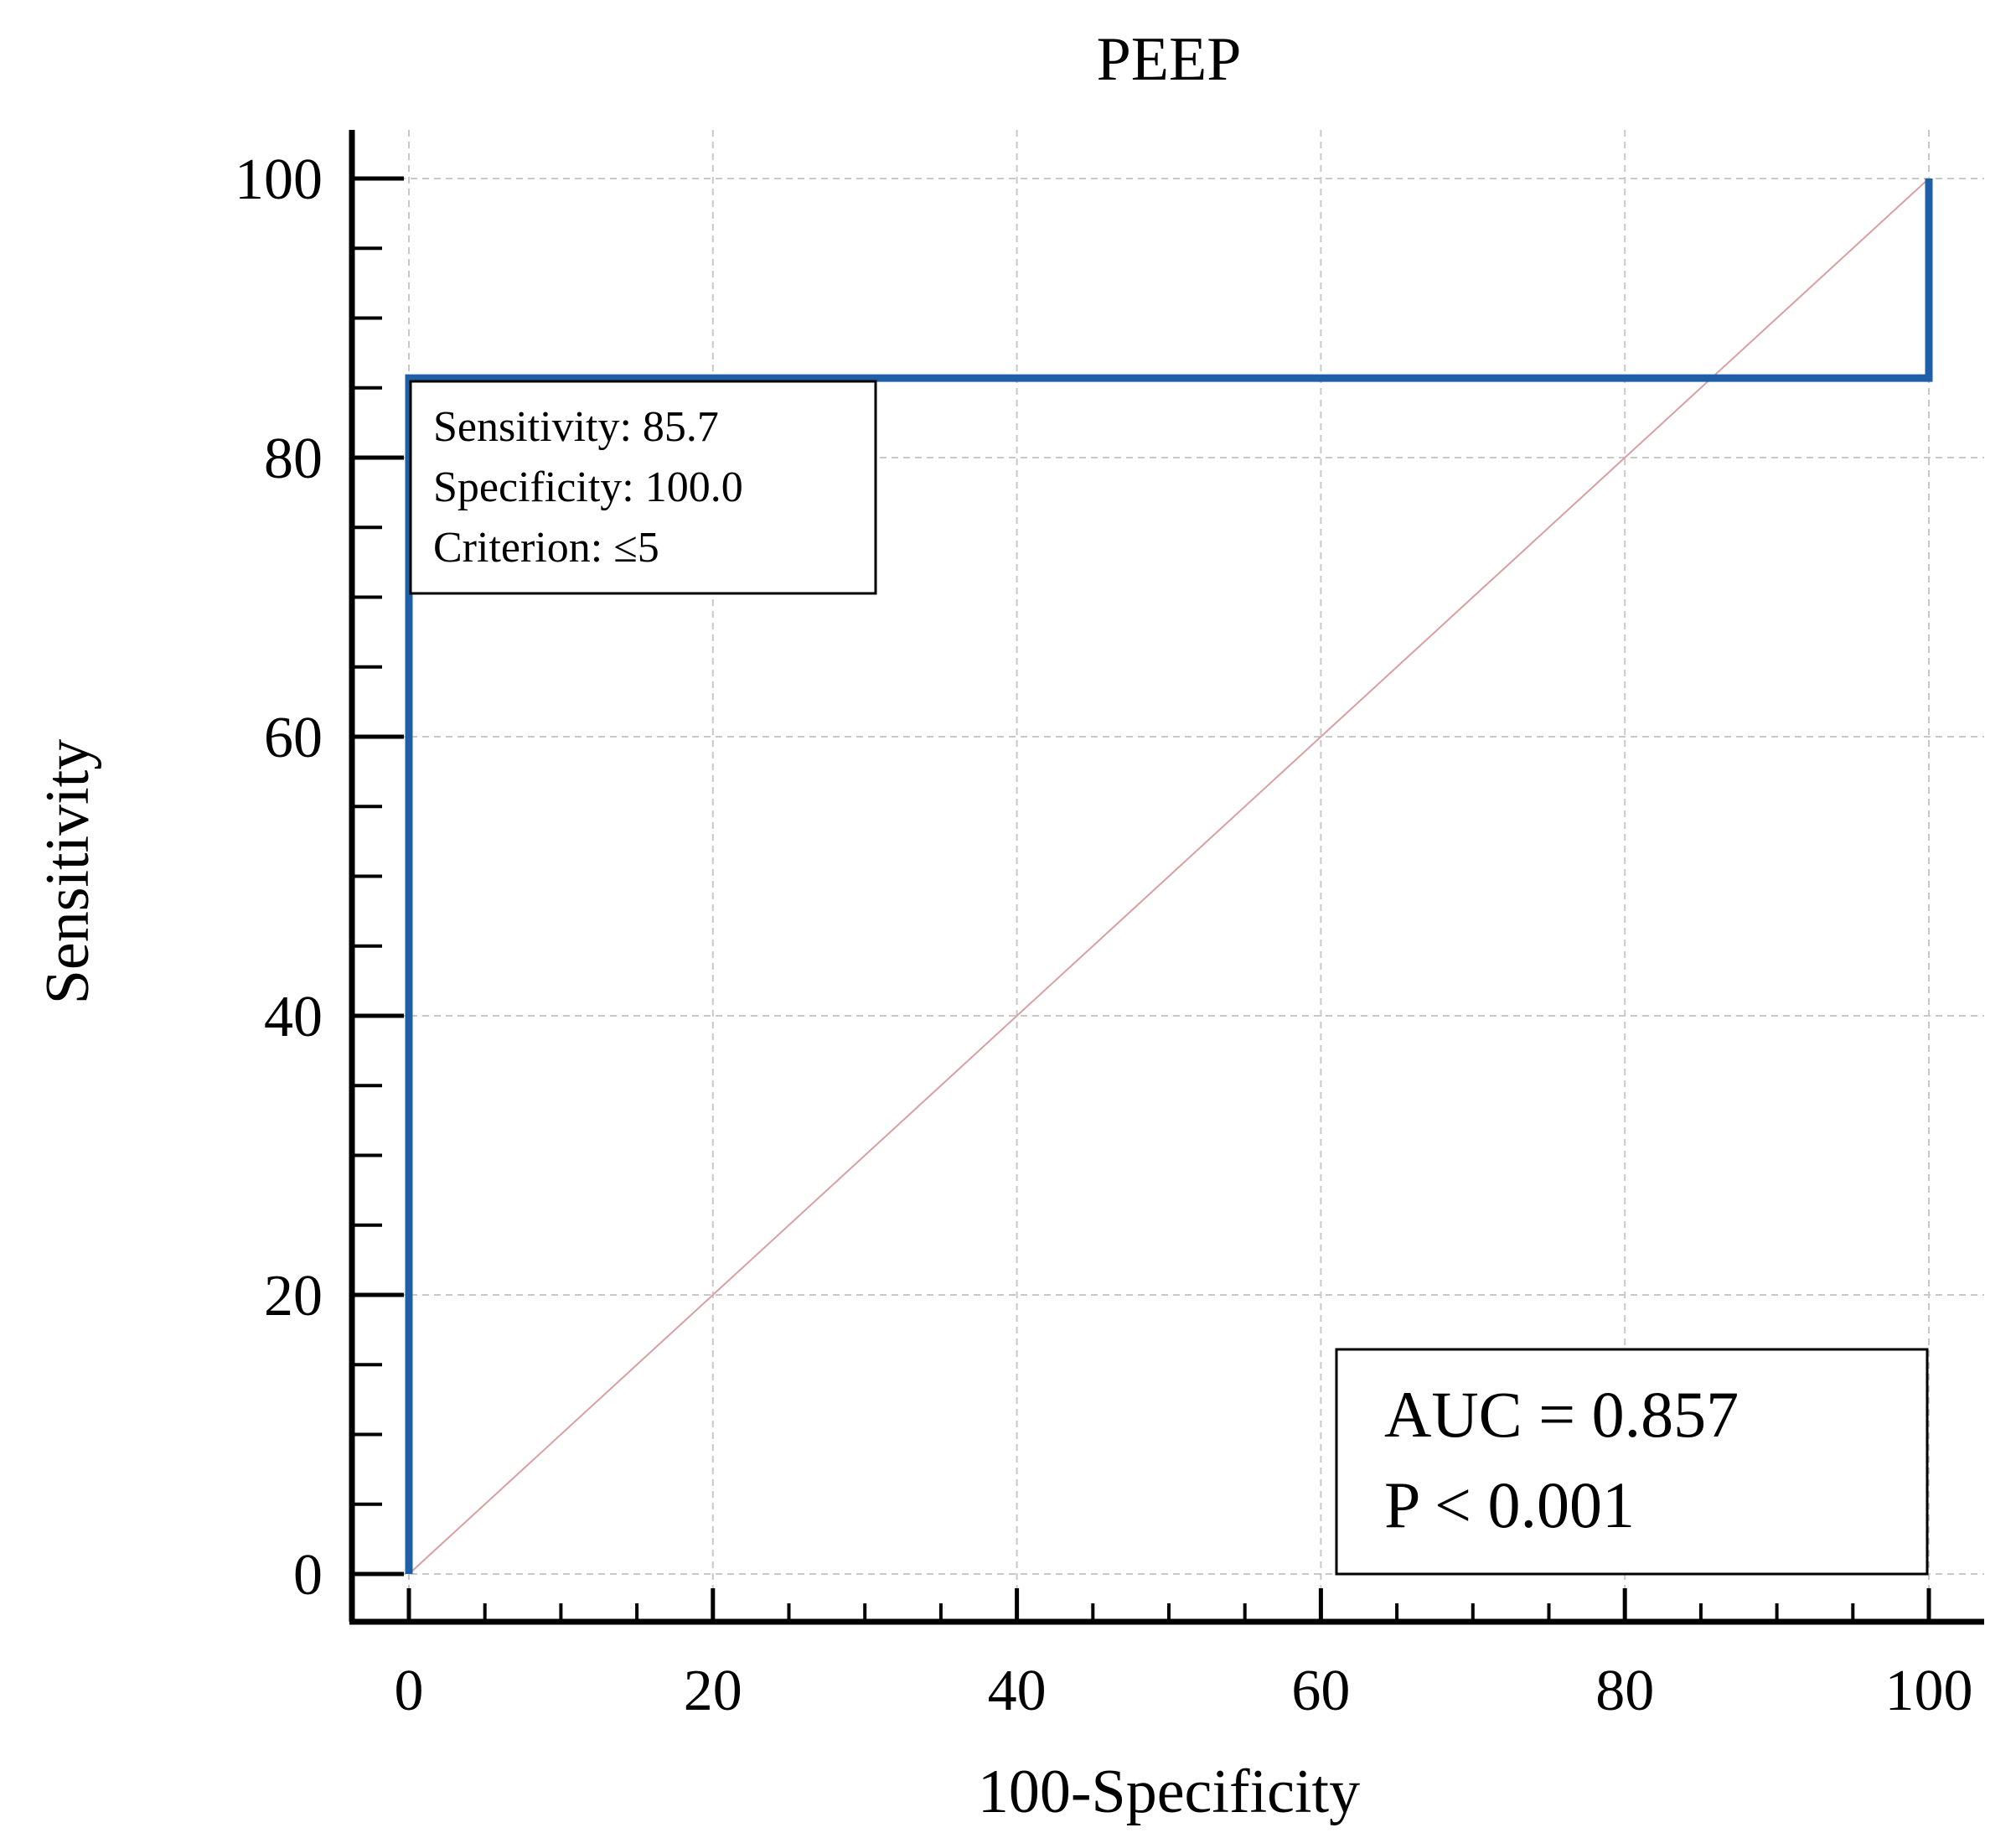 Image resolution: width=2016 pixels, height=1838 pixels. What do you see at coordinates (1169, 59) in the screenshot?
I see `chart-title: PEEP` at bounding box center [1169, 59].